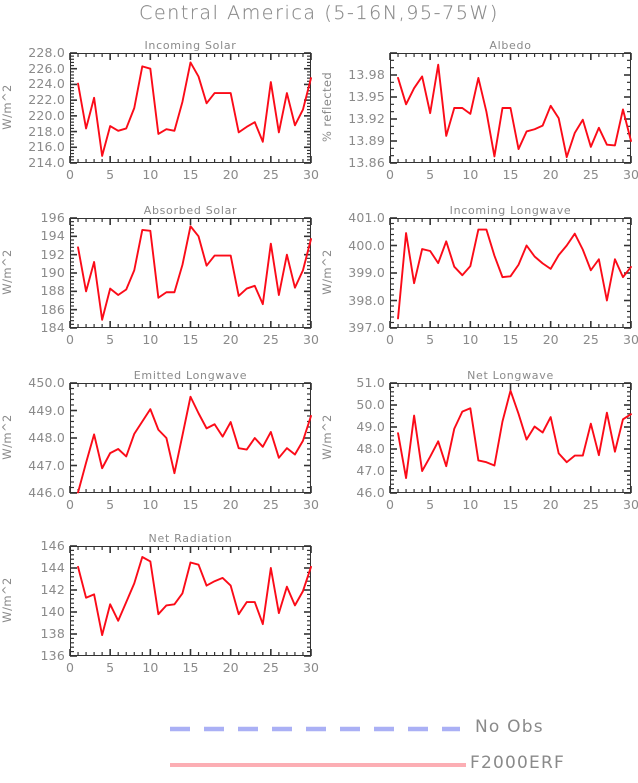 This screenshot has width=638, height=783. I want to click on panel-title: Albedo, so click(510, 45).